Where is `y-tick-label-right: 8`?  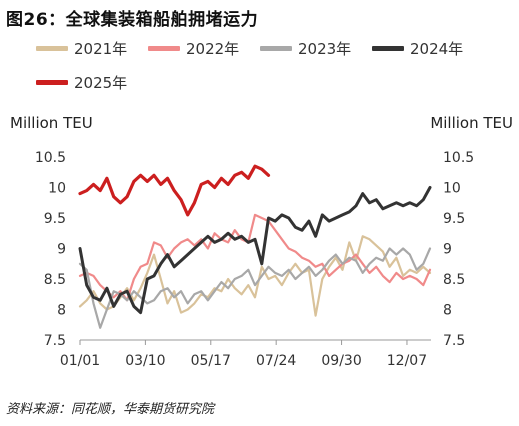 y-tick-label-right: 8 is located at coordinates (447, 311).